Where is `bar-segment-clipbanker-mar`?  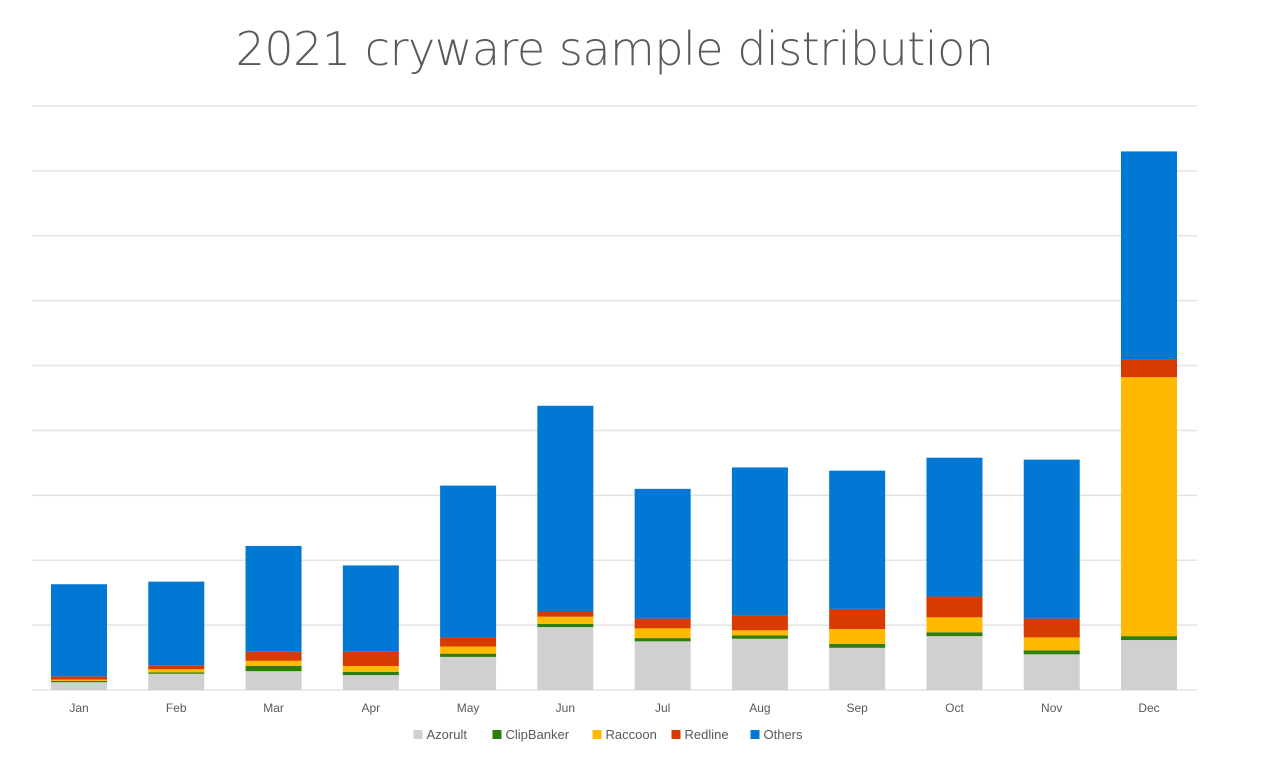
bar-segment-clipbanker-mar is located at coordinates (273, 668).